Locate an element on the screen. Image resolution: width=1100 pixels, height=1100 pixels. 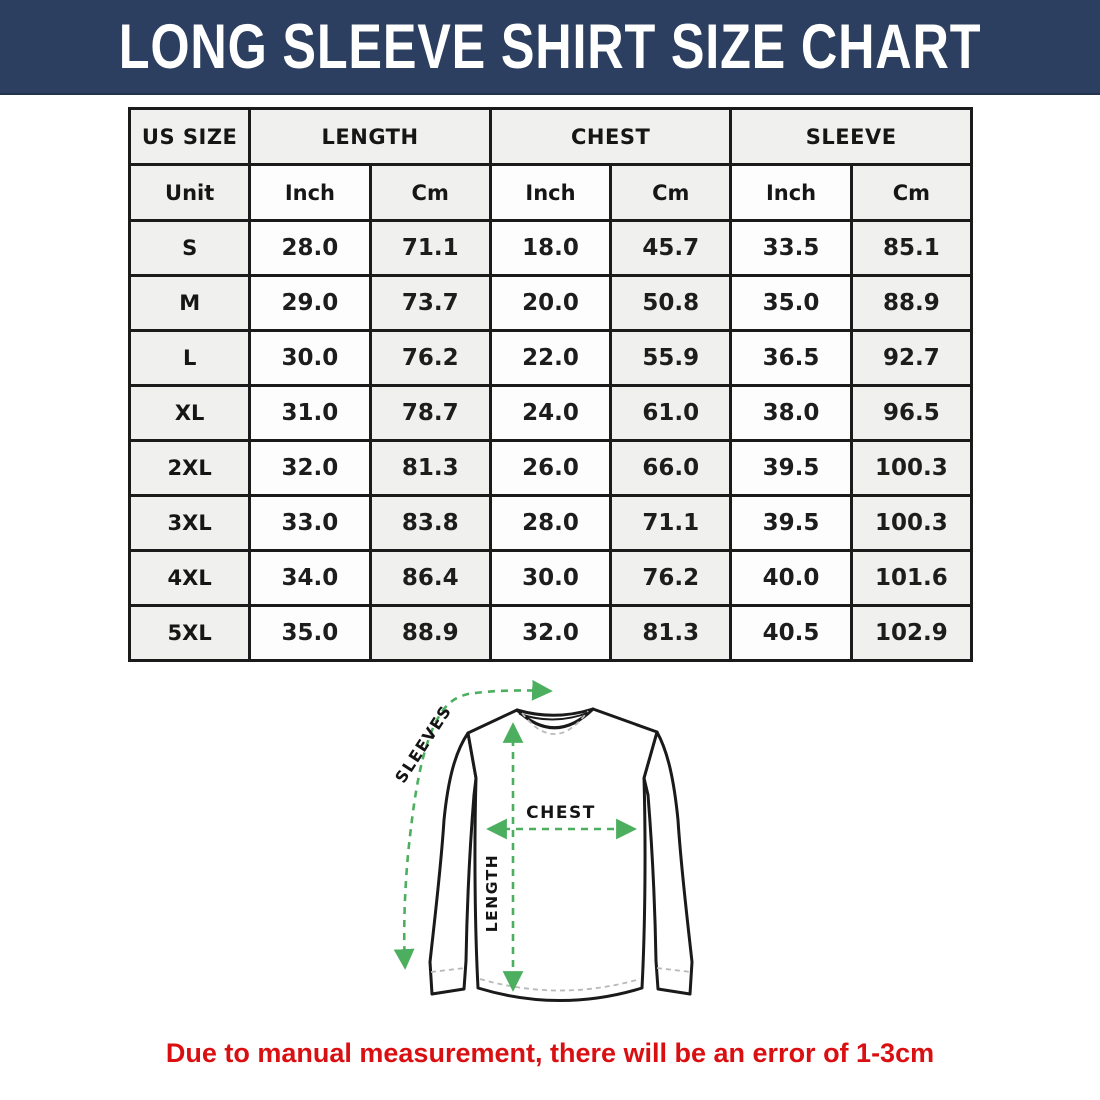
value-cell: 24.0 is located at coordinates (550, 413).